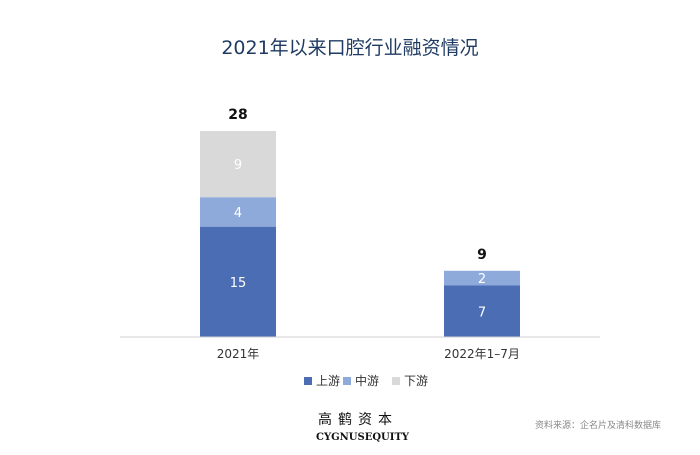  What do you see at coordinates (358, 419) in the screenshot?
I see `logo-chinese: 高鹤资本` at bounding box center [358, 419].